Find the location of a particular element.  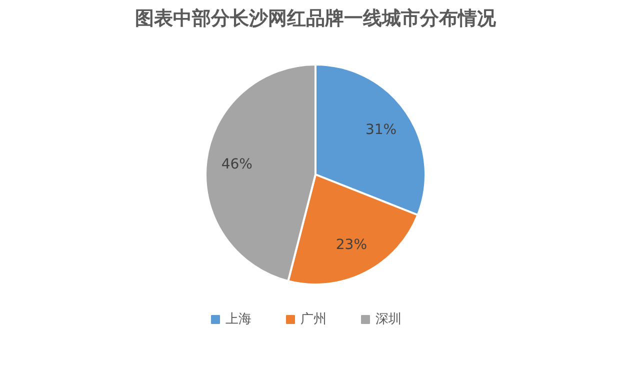

data-label: 46% is located at coordinates (236, 164).